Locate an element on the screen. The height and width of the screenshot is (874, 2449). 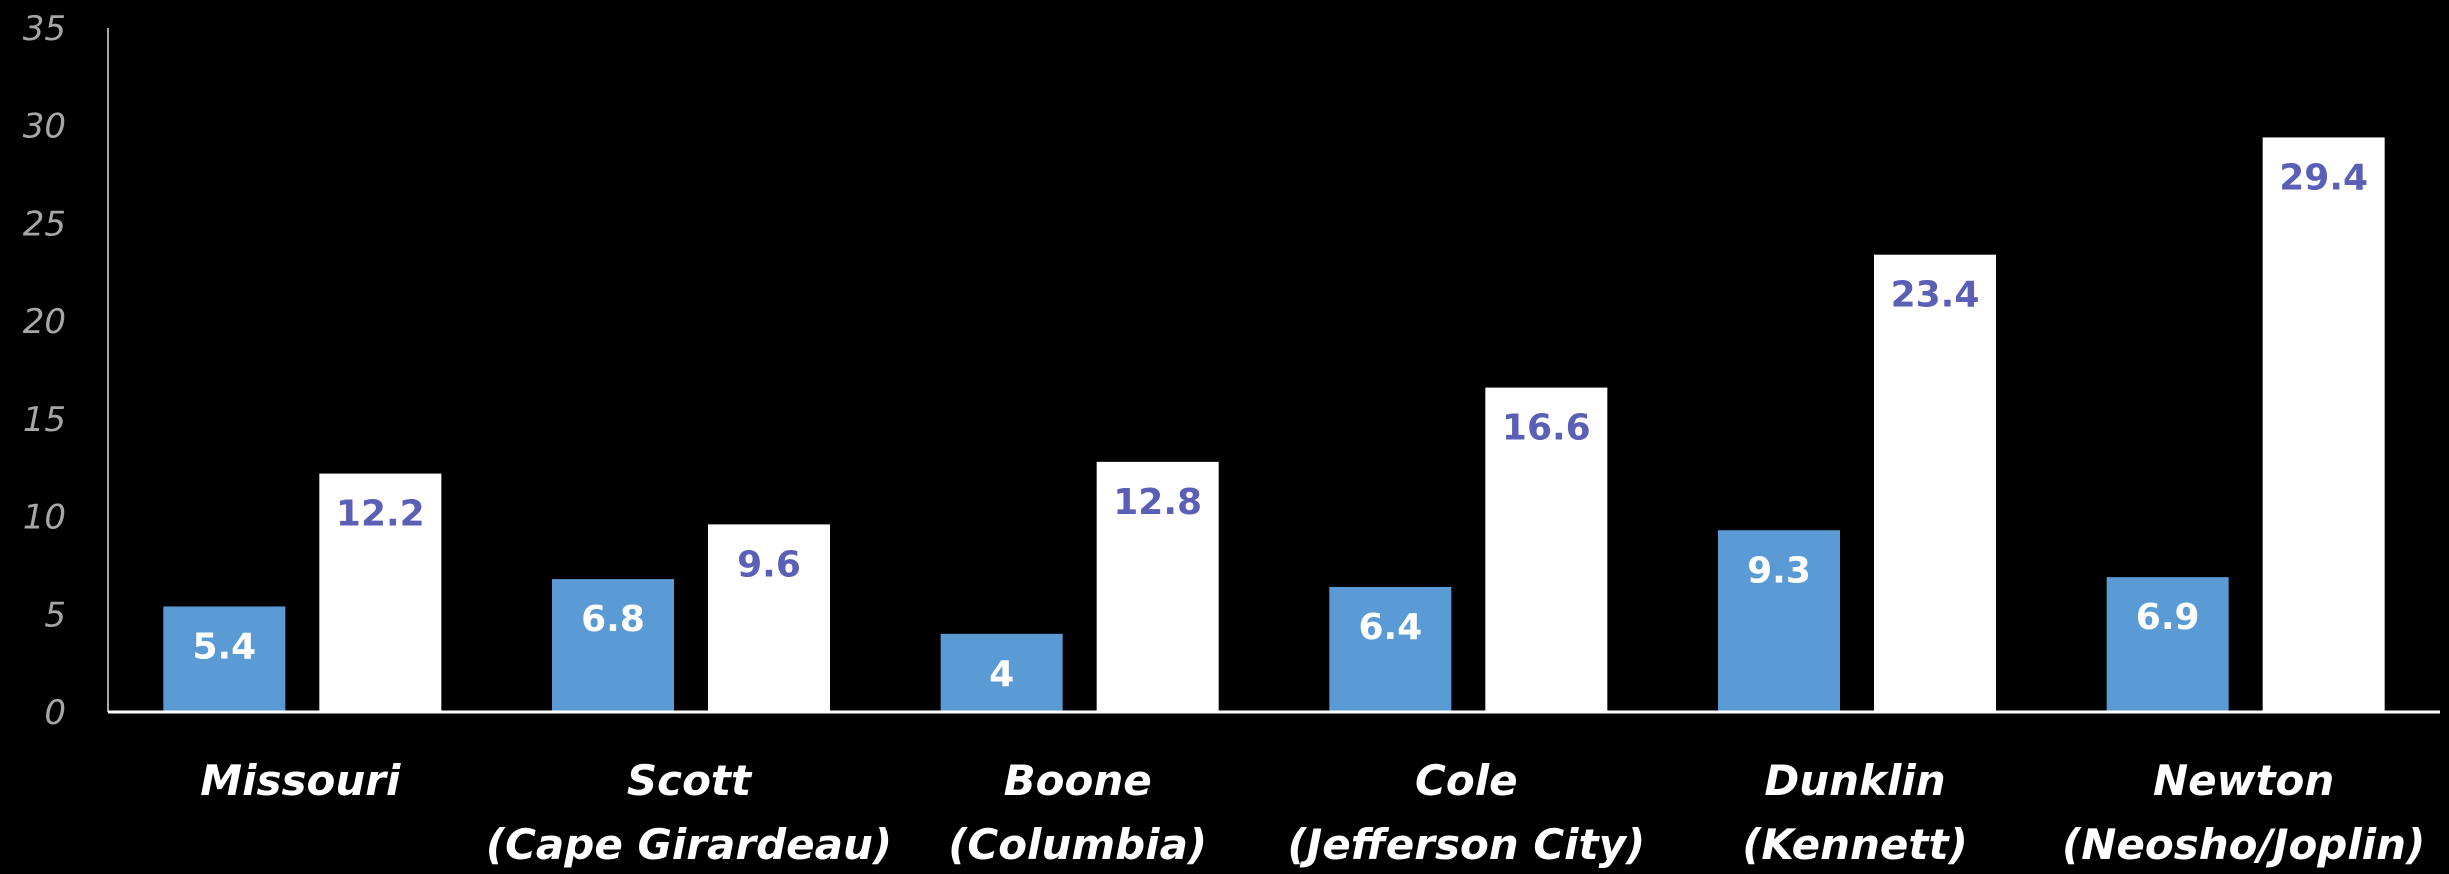
data-label: 12.8 is located at coordinates (1157, 502).